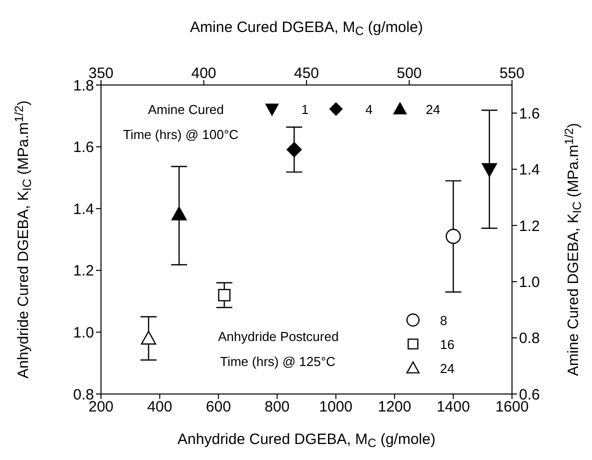  What do you see at coordinates (203, 73) in the screenshot?
I see `x2-tick-label: 400` at bounding box center [203, 73].